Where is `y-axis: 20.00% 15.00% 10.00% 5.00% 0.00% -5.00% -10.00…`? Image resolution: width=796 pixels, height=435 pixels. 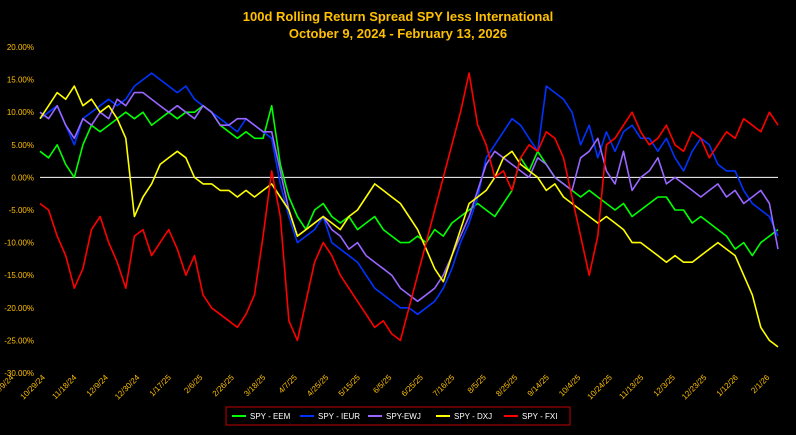 y-axis: 20.00% 15.00% 10.00% 5.00% 0.00% -5.00% -10.00… is located at coordinates (19, 210).